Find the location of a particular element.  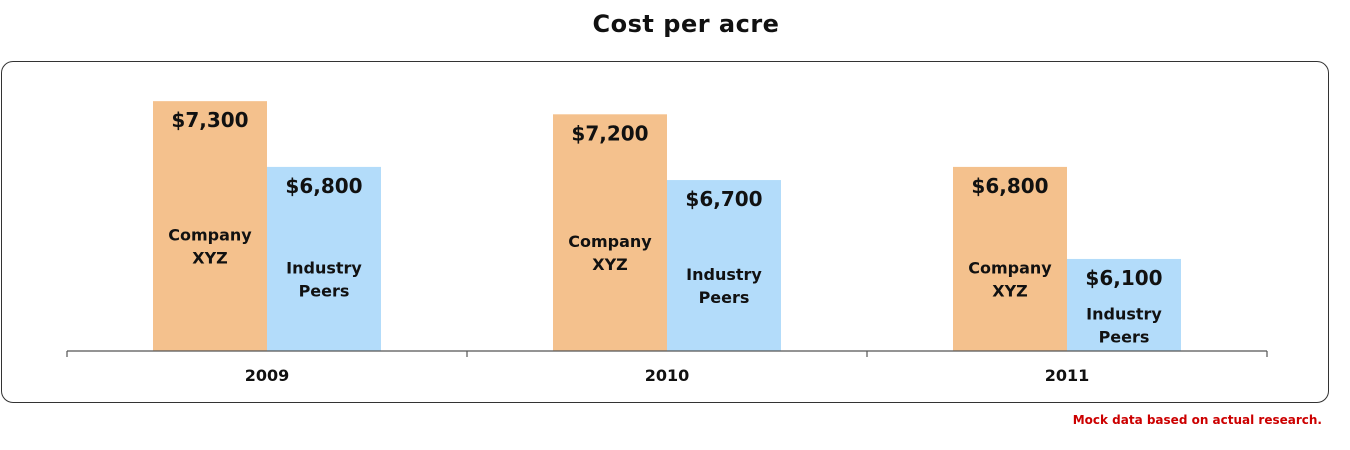

x-tick-label: 2009 is located at coordinates (267, 375).